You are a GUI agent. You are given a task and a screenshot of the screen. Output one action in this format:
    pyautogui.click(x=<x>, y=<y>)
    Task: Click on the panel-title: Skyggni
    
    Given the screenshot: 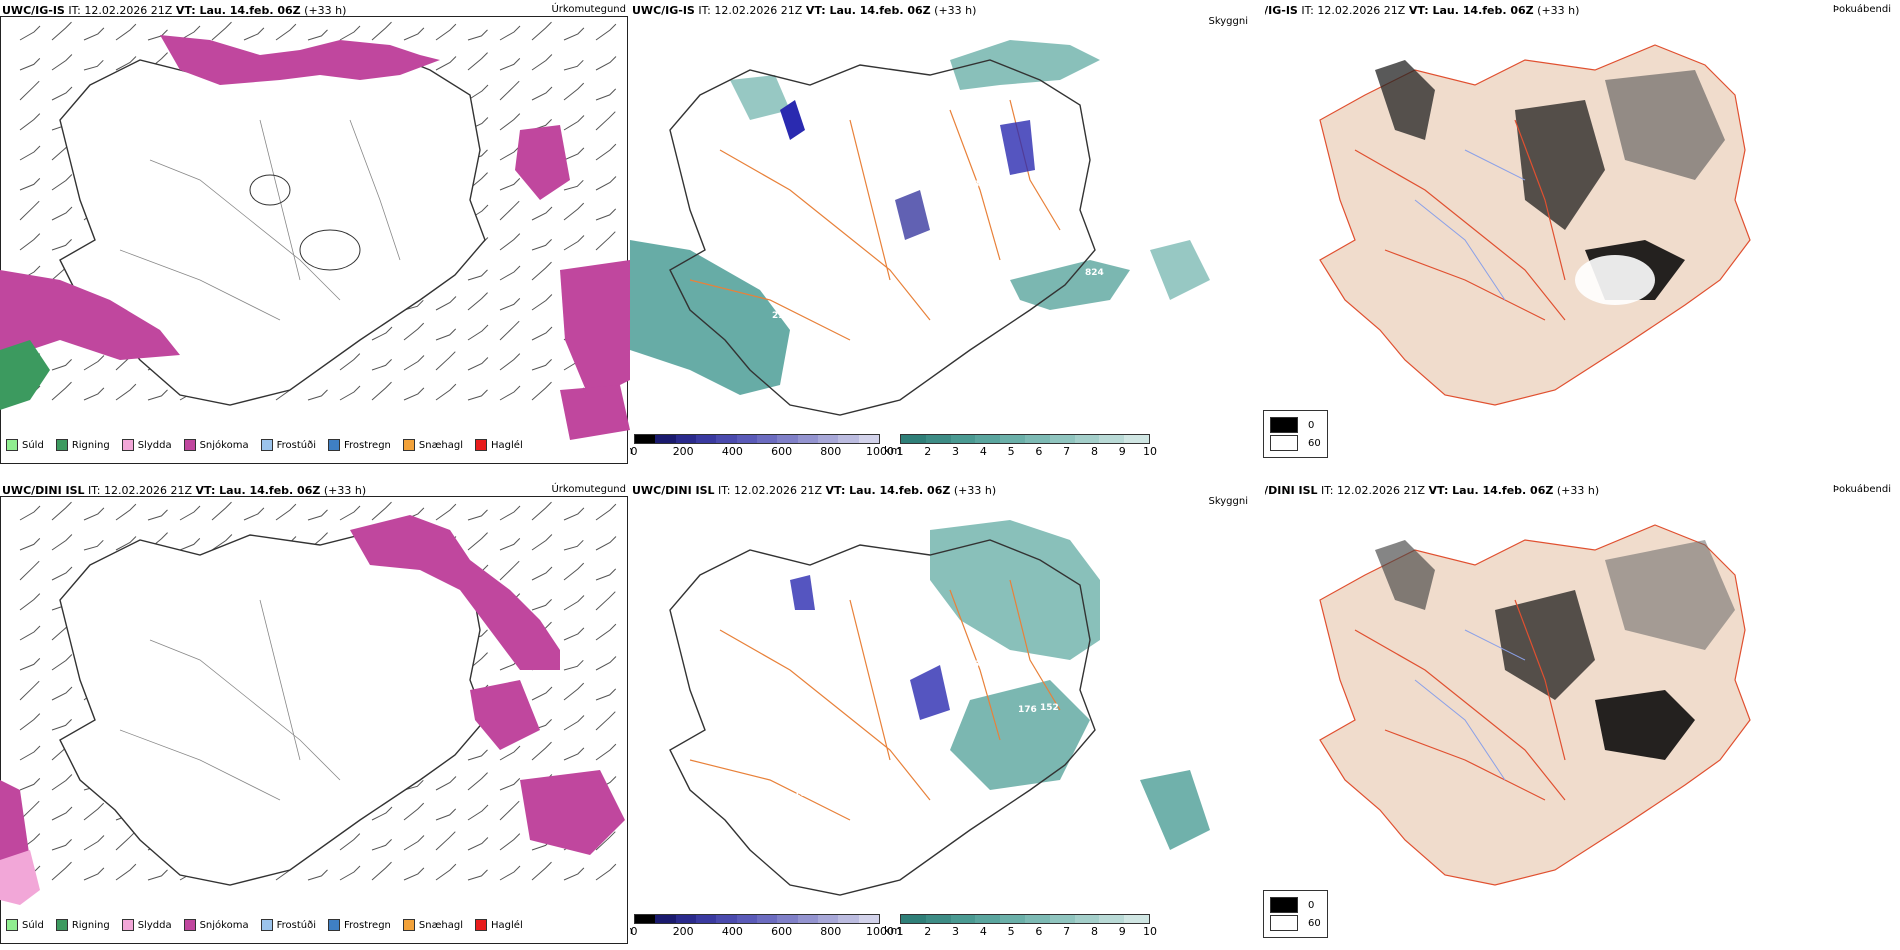 What is the action you would take?
    pyautogui.click(x=1228, y=501)
    